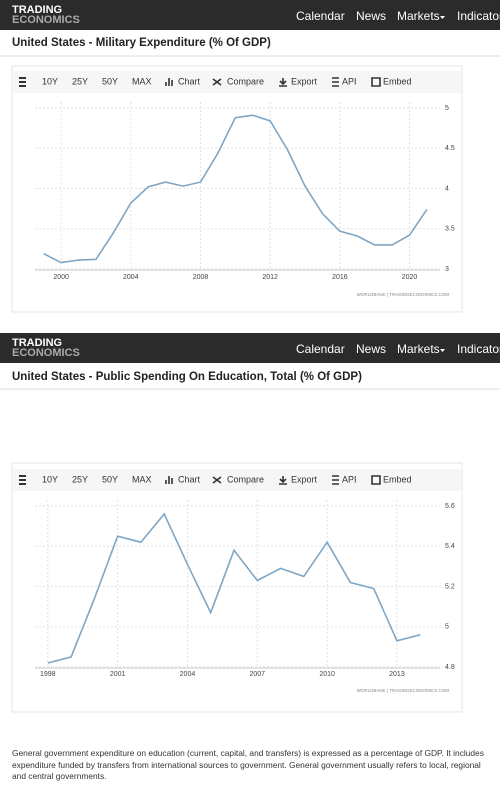  Describe the element at coordinates (201, 277) in the screenshot. I see `x-tick-label: 2008` at that location.